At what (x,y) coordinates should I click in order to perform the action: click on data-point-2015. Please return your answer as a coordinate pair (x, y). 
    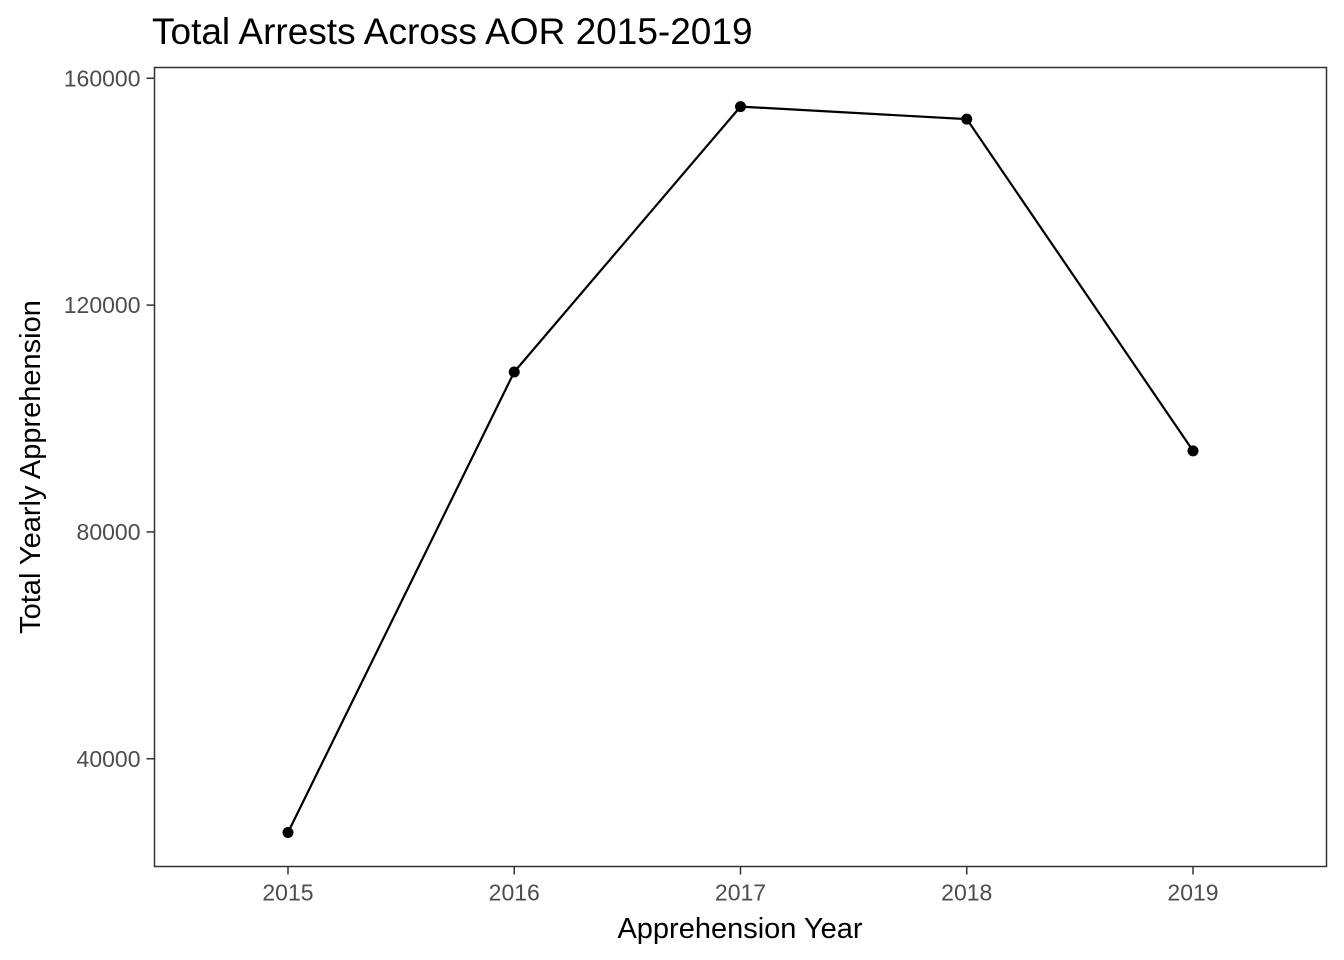
    Looking at the image, I should click on (288, 832).